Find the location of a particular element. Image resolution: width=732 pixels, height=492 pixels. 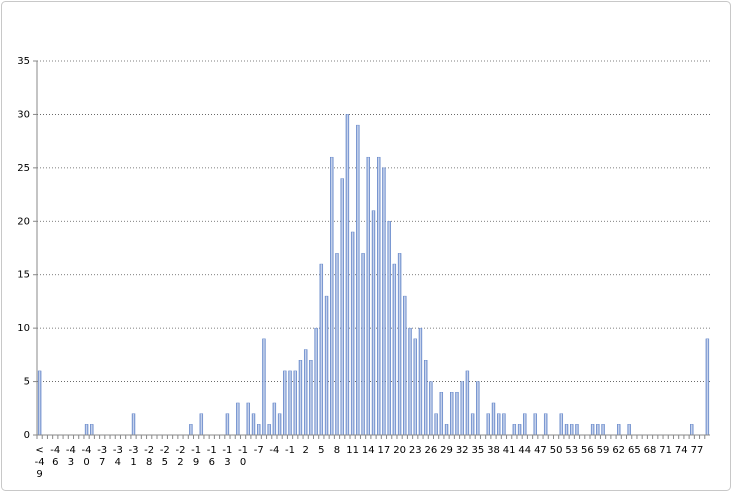

x-tick-label: -28 is located at coordinates (149, 456).